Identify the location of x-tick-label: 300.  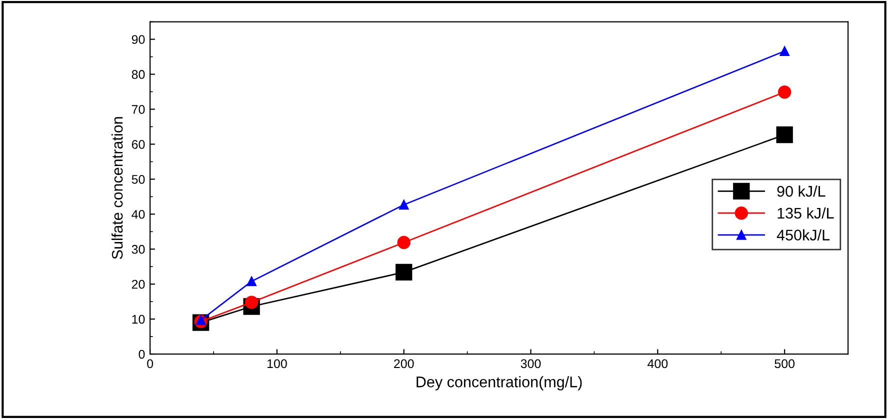
(530, 363).